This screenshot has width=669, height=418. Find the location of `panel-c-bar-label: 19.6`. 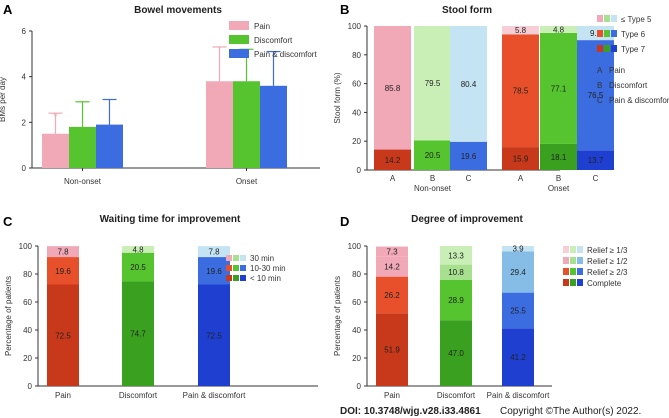

panel-c-bar-label: 19.6 is located at coordinates (214, 271).